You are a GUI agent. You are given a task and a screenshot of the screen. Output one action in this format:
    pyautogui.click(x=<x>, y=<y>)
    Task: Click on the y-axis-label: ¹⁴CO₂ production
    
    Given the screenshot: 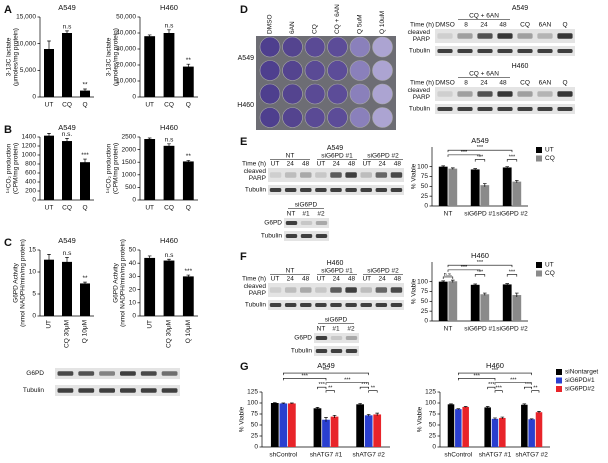 What is the action you would take?
    pyautogui.click(x=109, y=168)
    